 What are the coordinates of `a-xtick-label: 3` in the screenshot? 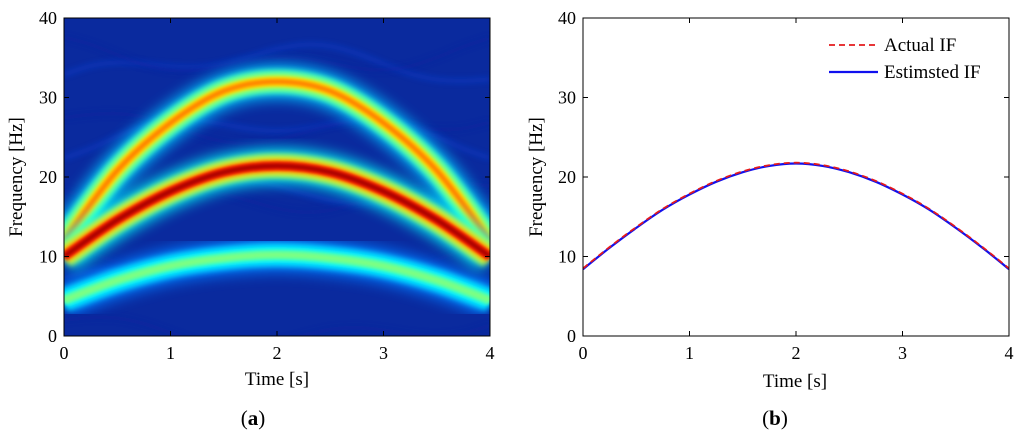 It's located at (383, 353).